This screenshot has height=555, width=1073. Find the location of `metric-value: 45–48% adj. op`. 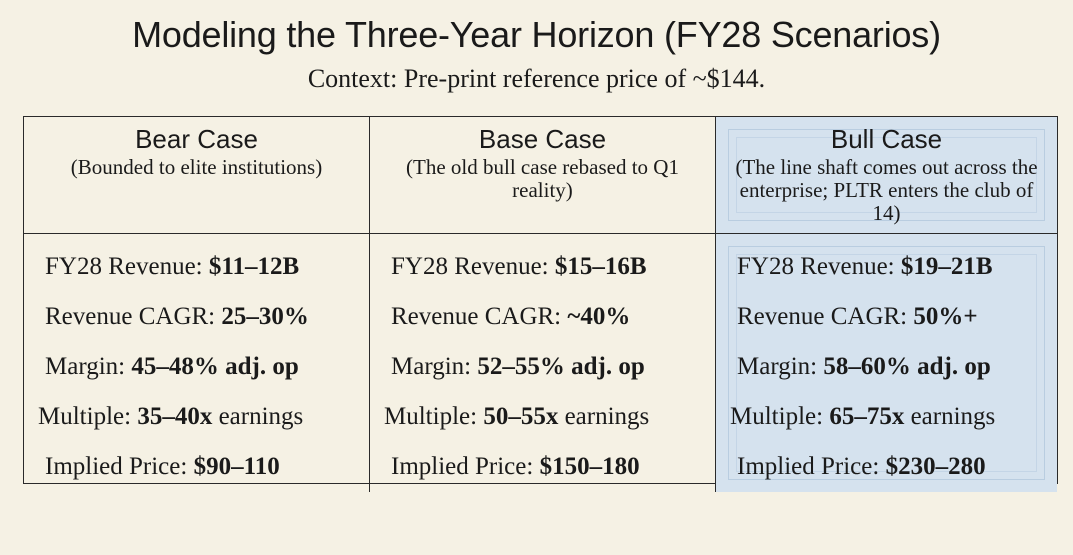

metric-value: 45–48% adj. op is located at coordinates (215, 366).